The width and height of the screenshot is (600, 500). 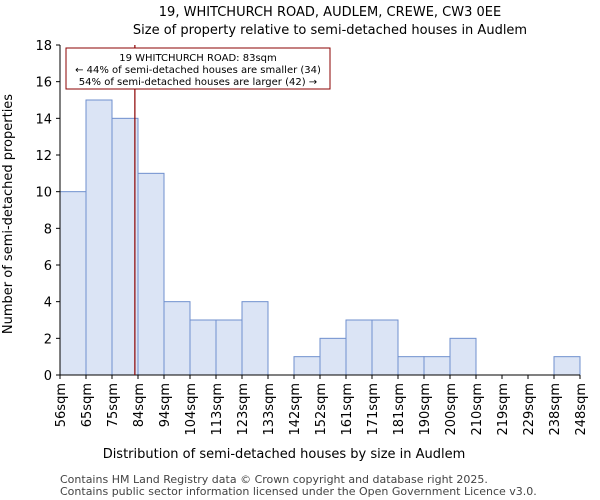 What do you see at coordinates (43, 193) in the screenshot?
I see `y-tick-label: 10` at bounding box center [43, 193].